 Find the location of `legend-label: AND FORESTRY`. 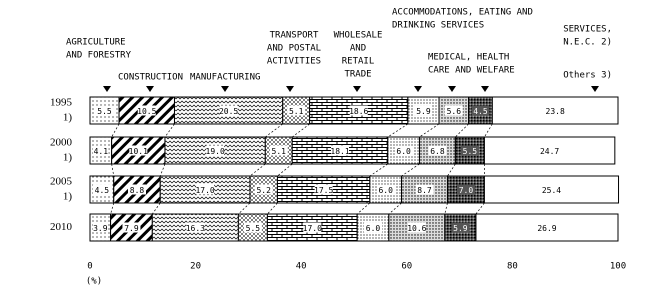

legend-label: AND FORESTRY is located at coordinates (99, 56).